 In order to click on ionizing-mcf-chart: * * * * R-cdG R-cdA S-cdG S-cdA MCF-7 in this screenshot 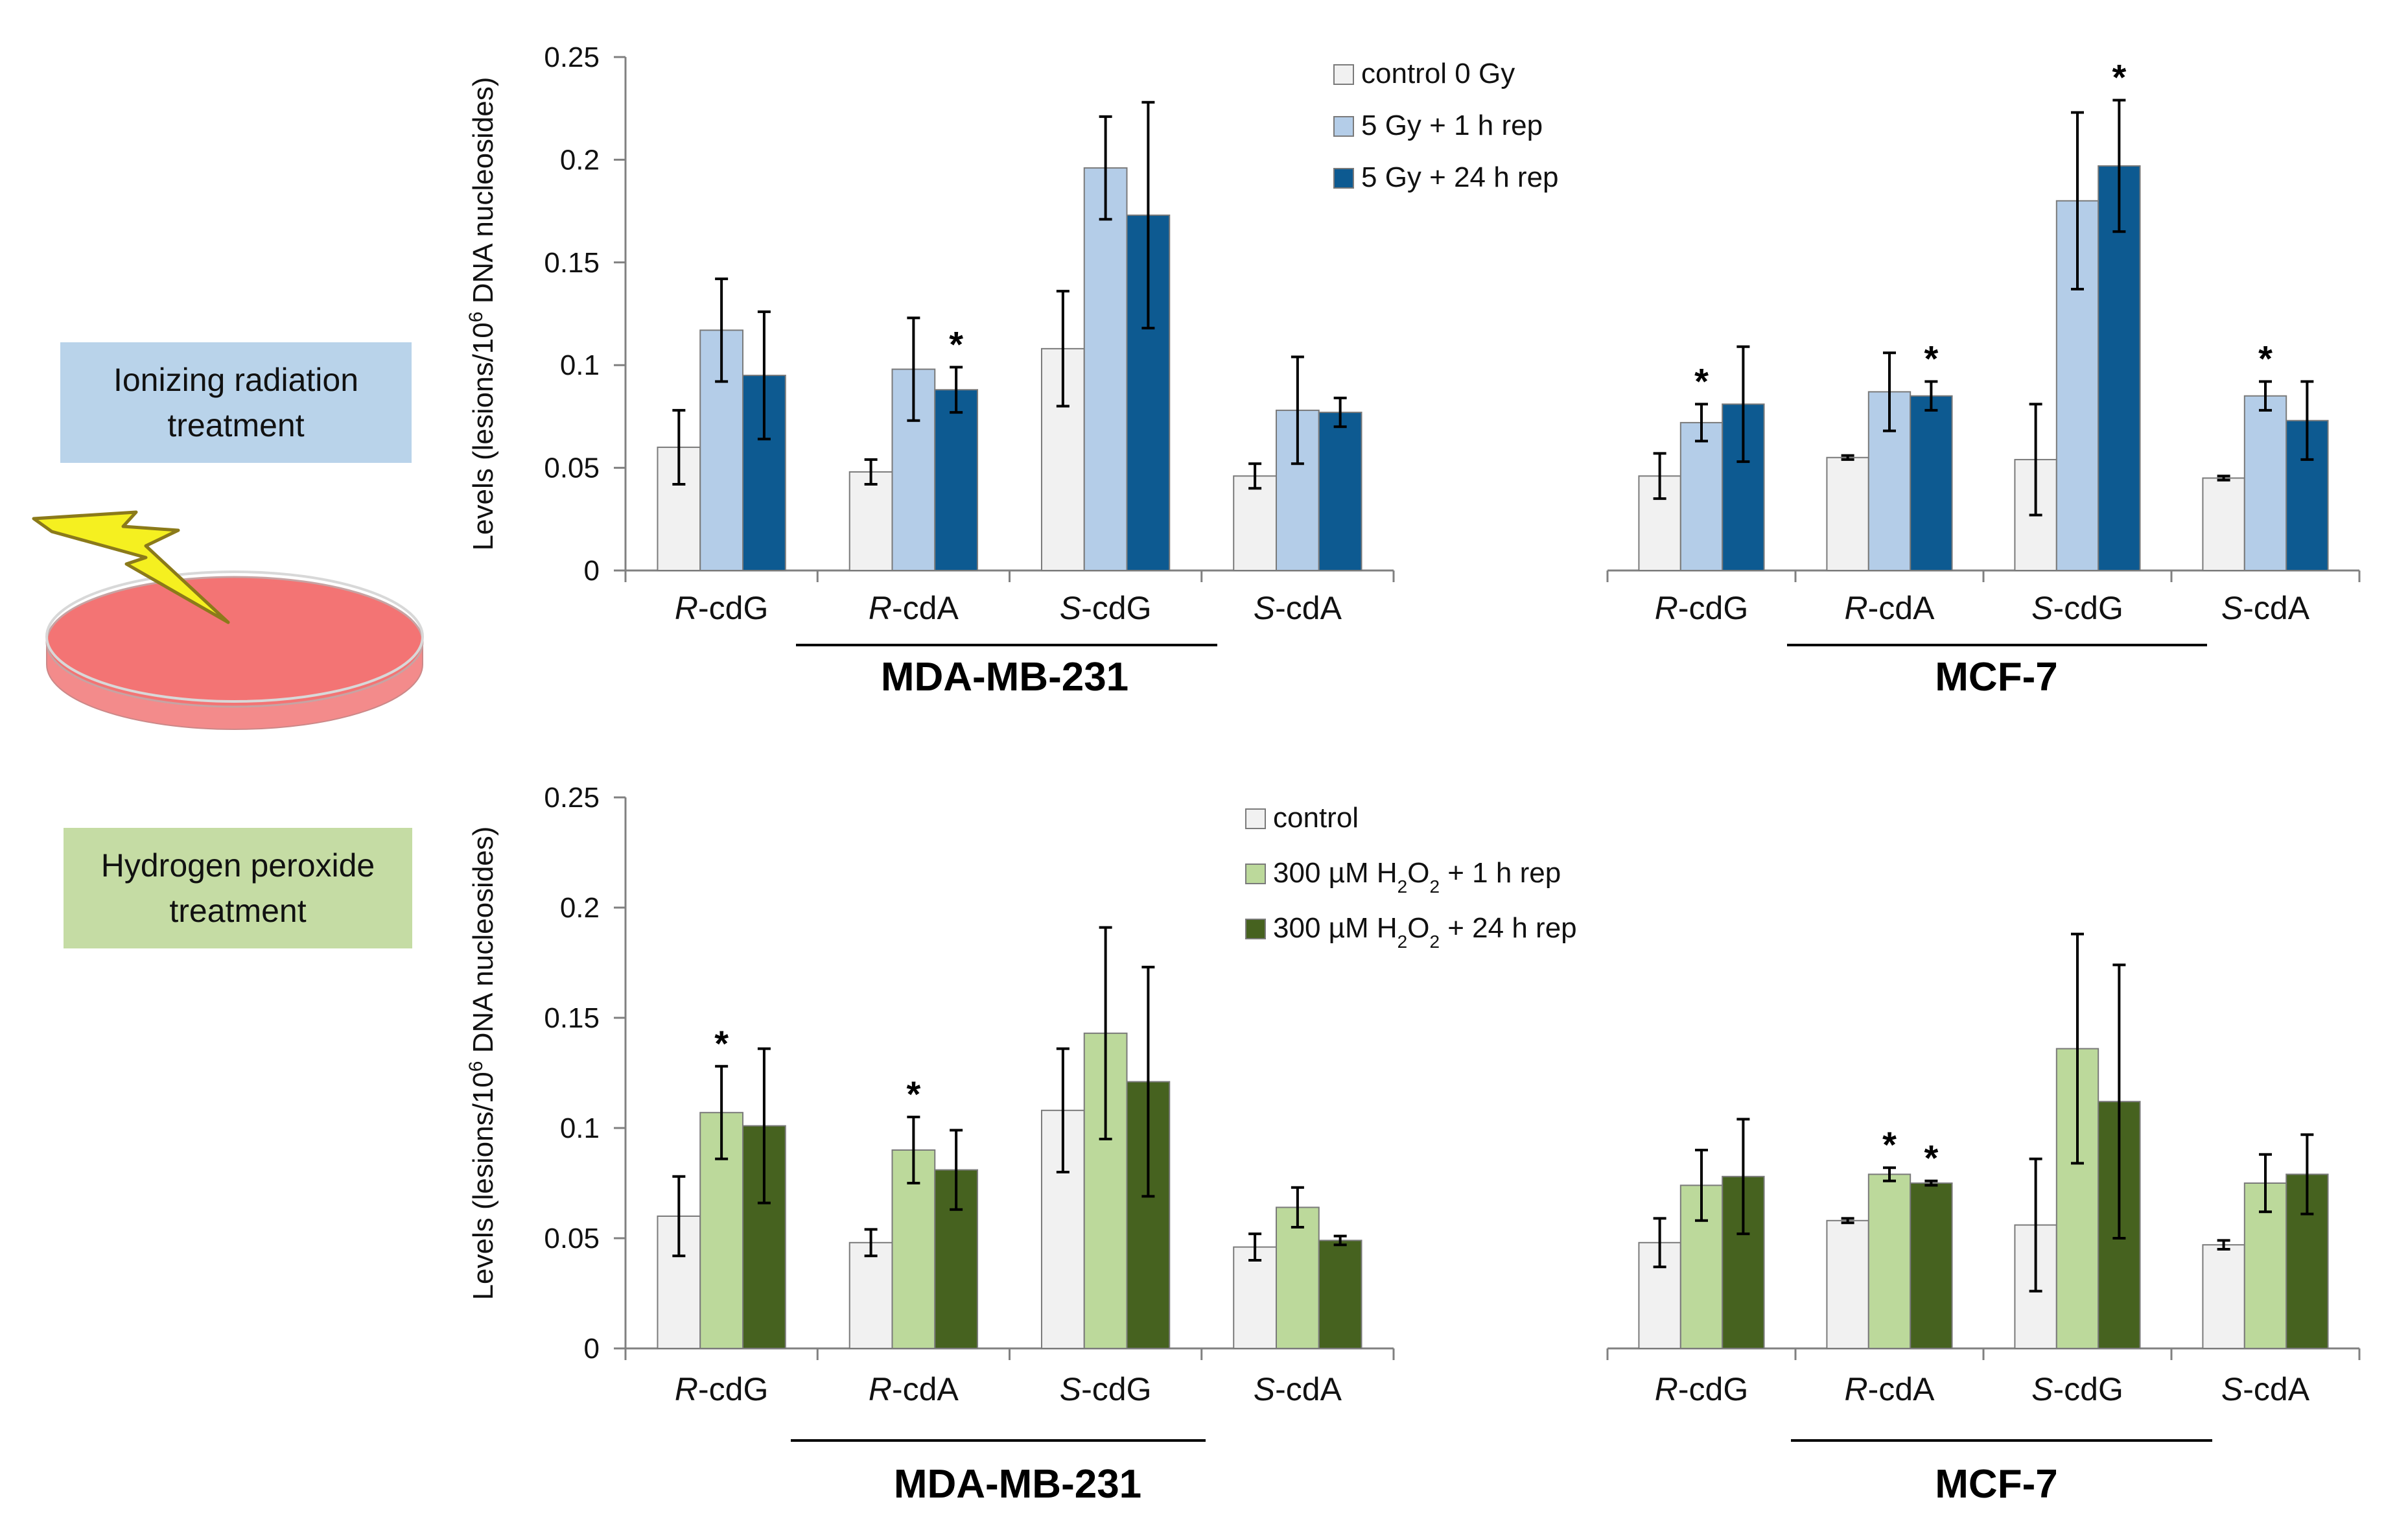, I will do `click(1984, 378)`.